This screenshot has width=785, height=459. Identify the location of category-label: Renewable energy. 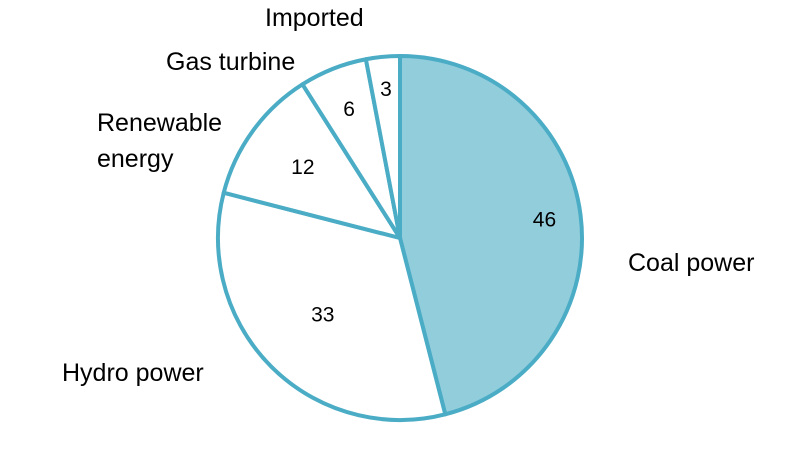
(159, 141).